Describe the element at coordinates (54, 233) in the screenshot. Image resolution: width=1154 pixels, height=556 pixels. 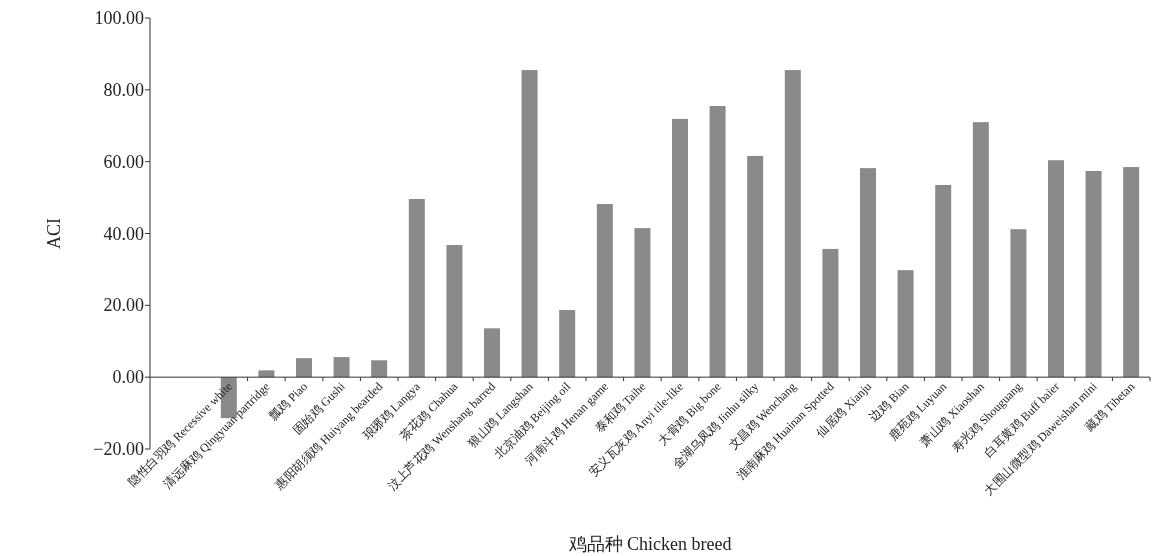
I see `y-axis-title: ACI` at that location.